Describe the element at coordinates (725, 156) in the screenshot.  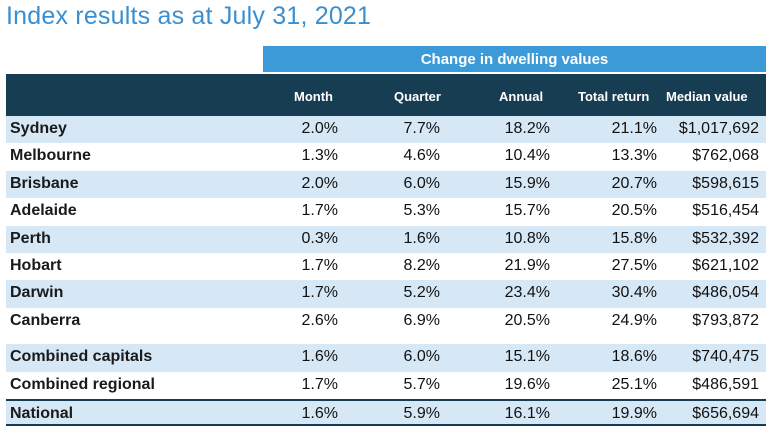
I see `cell-median: $762,068` at that location.